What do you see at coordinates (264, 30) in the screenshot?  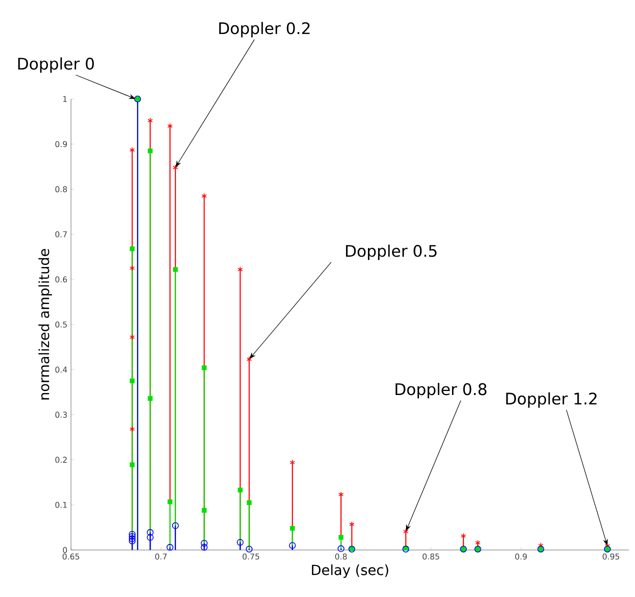 I see `annotation: Doppler 0.2` at bounding box center [264, 30].